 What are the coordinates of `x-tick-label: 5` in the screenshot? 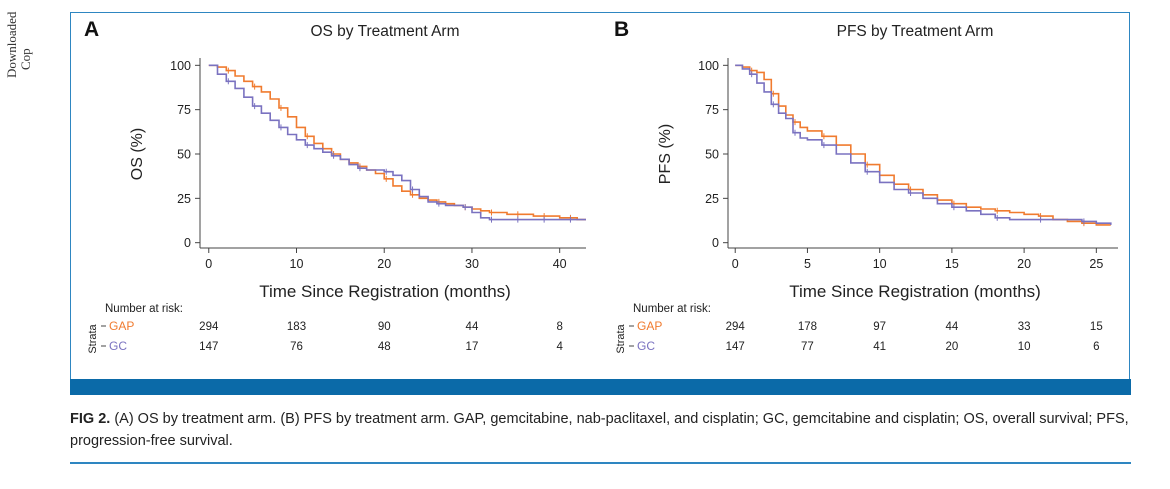 It's located at (807, 264).